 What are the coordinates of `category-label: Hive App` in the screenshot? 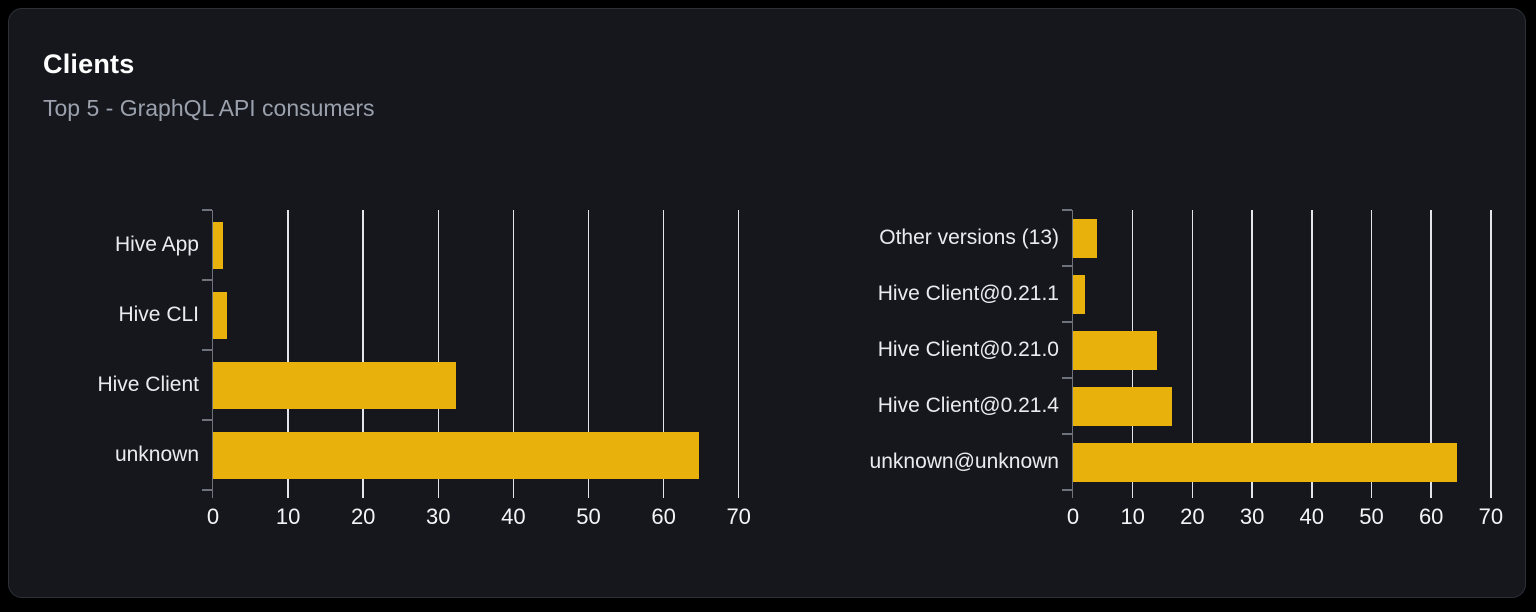 It's located at (156, 244).